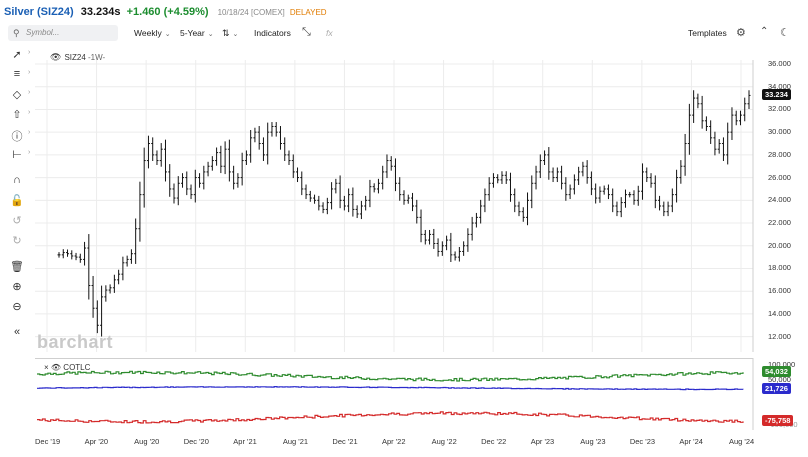 The image size is (808, 457). What do you see at coordinates (152, 33) in the screenshot?
I see `period-dropdown: Weekly ⌄` at bounding box center [152, 33].